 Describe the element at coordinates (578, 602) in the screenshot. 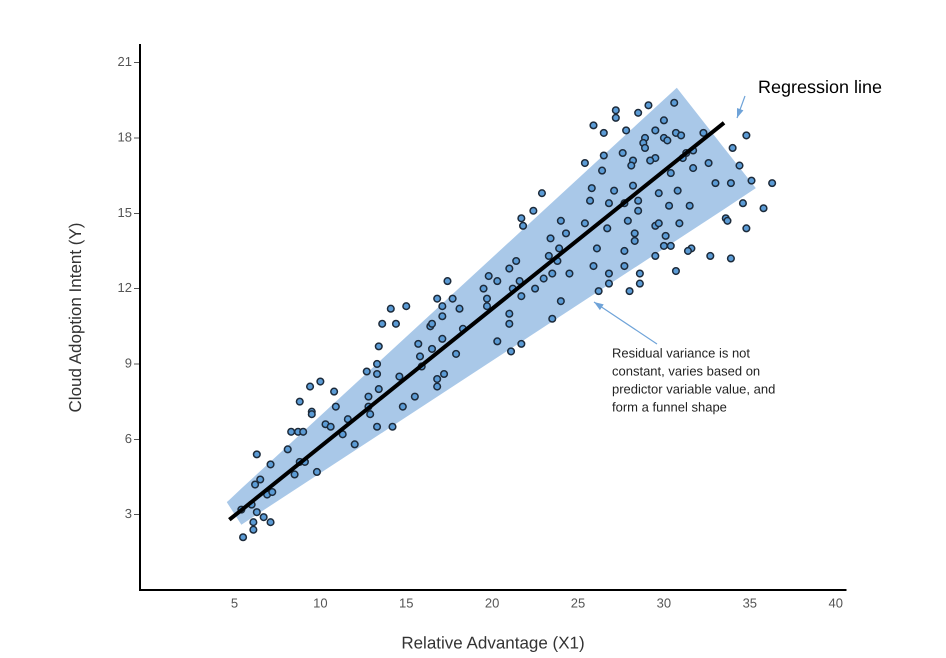

I see `x-tick-label: 25` at that location.